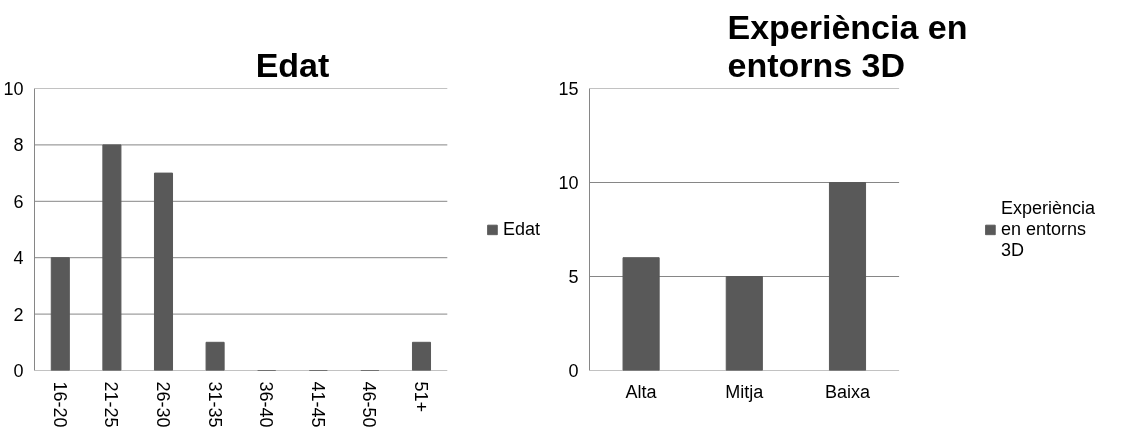 Image resolution: width=1126 pixels, height=437 pixels. Describe the element at coordinates (568, 89) in the screenshot. I see `y-tick-label: 15` at that location.